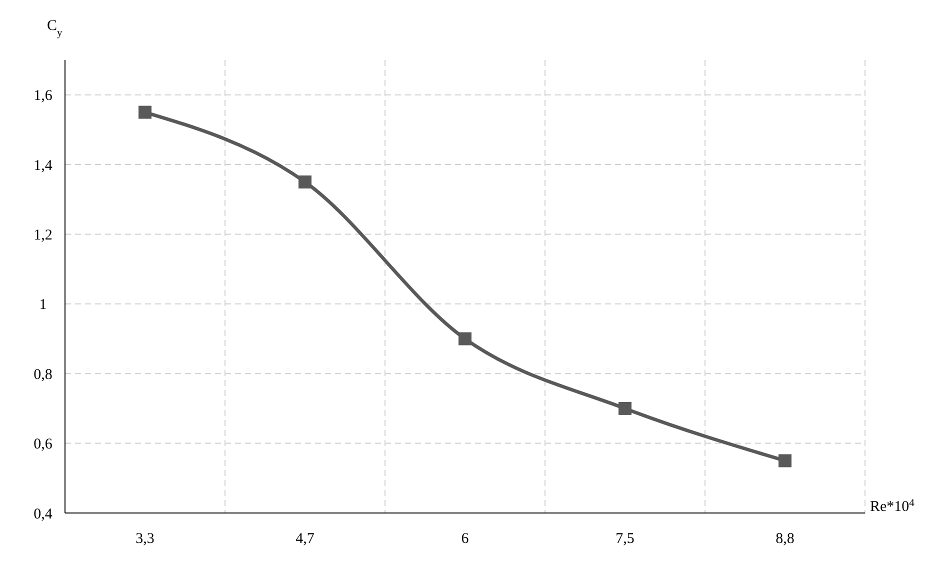 This screenshot has height=561, width=946. Describe the element at coordinates (43, 235) in the screenshot. I see `y-tick-label: 1,2` at that location.